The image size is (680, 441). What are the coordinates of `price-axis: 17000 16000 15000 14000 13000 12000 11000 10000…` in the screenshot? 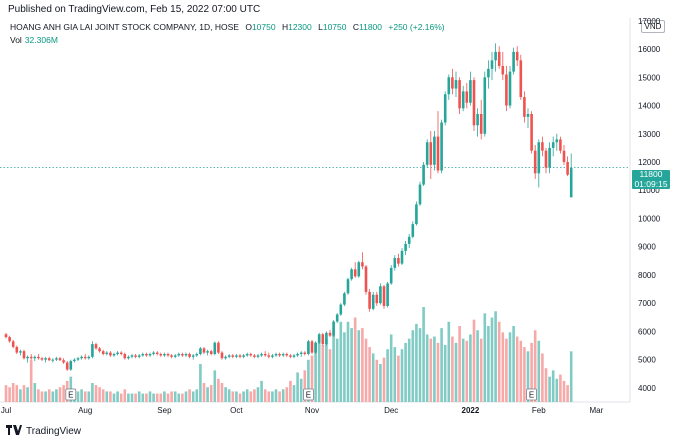 It's located at (649, 205).